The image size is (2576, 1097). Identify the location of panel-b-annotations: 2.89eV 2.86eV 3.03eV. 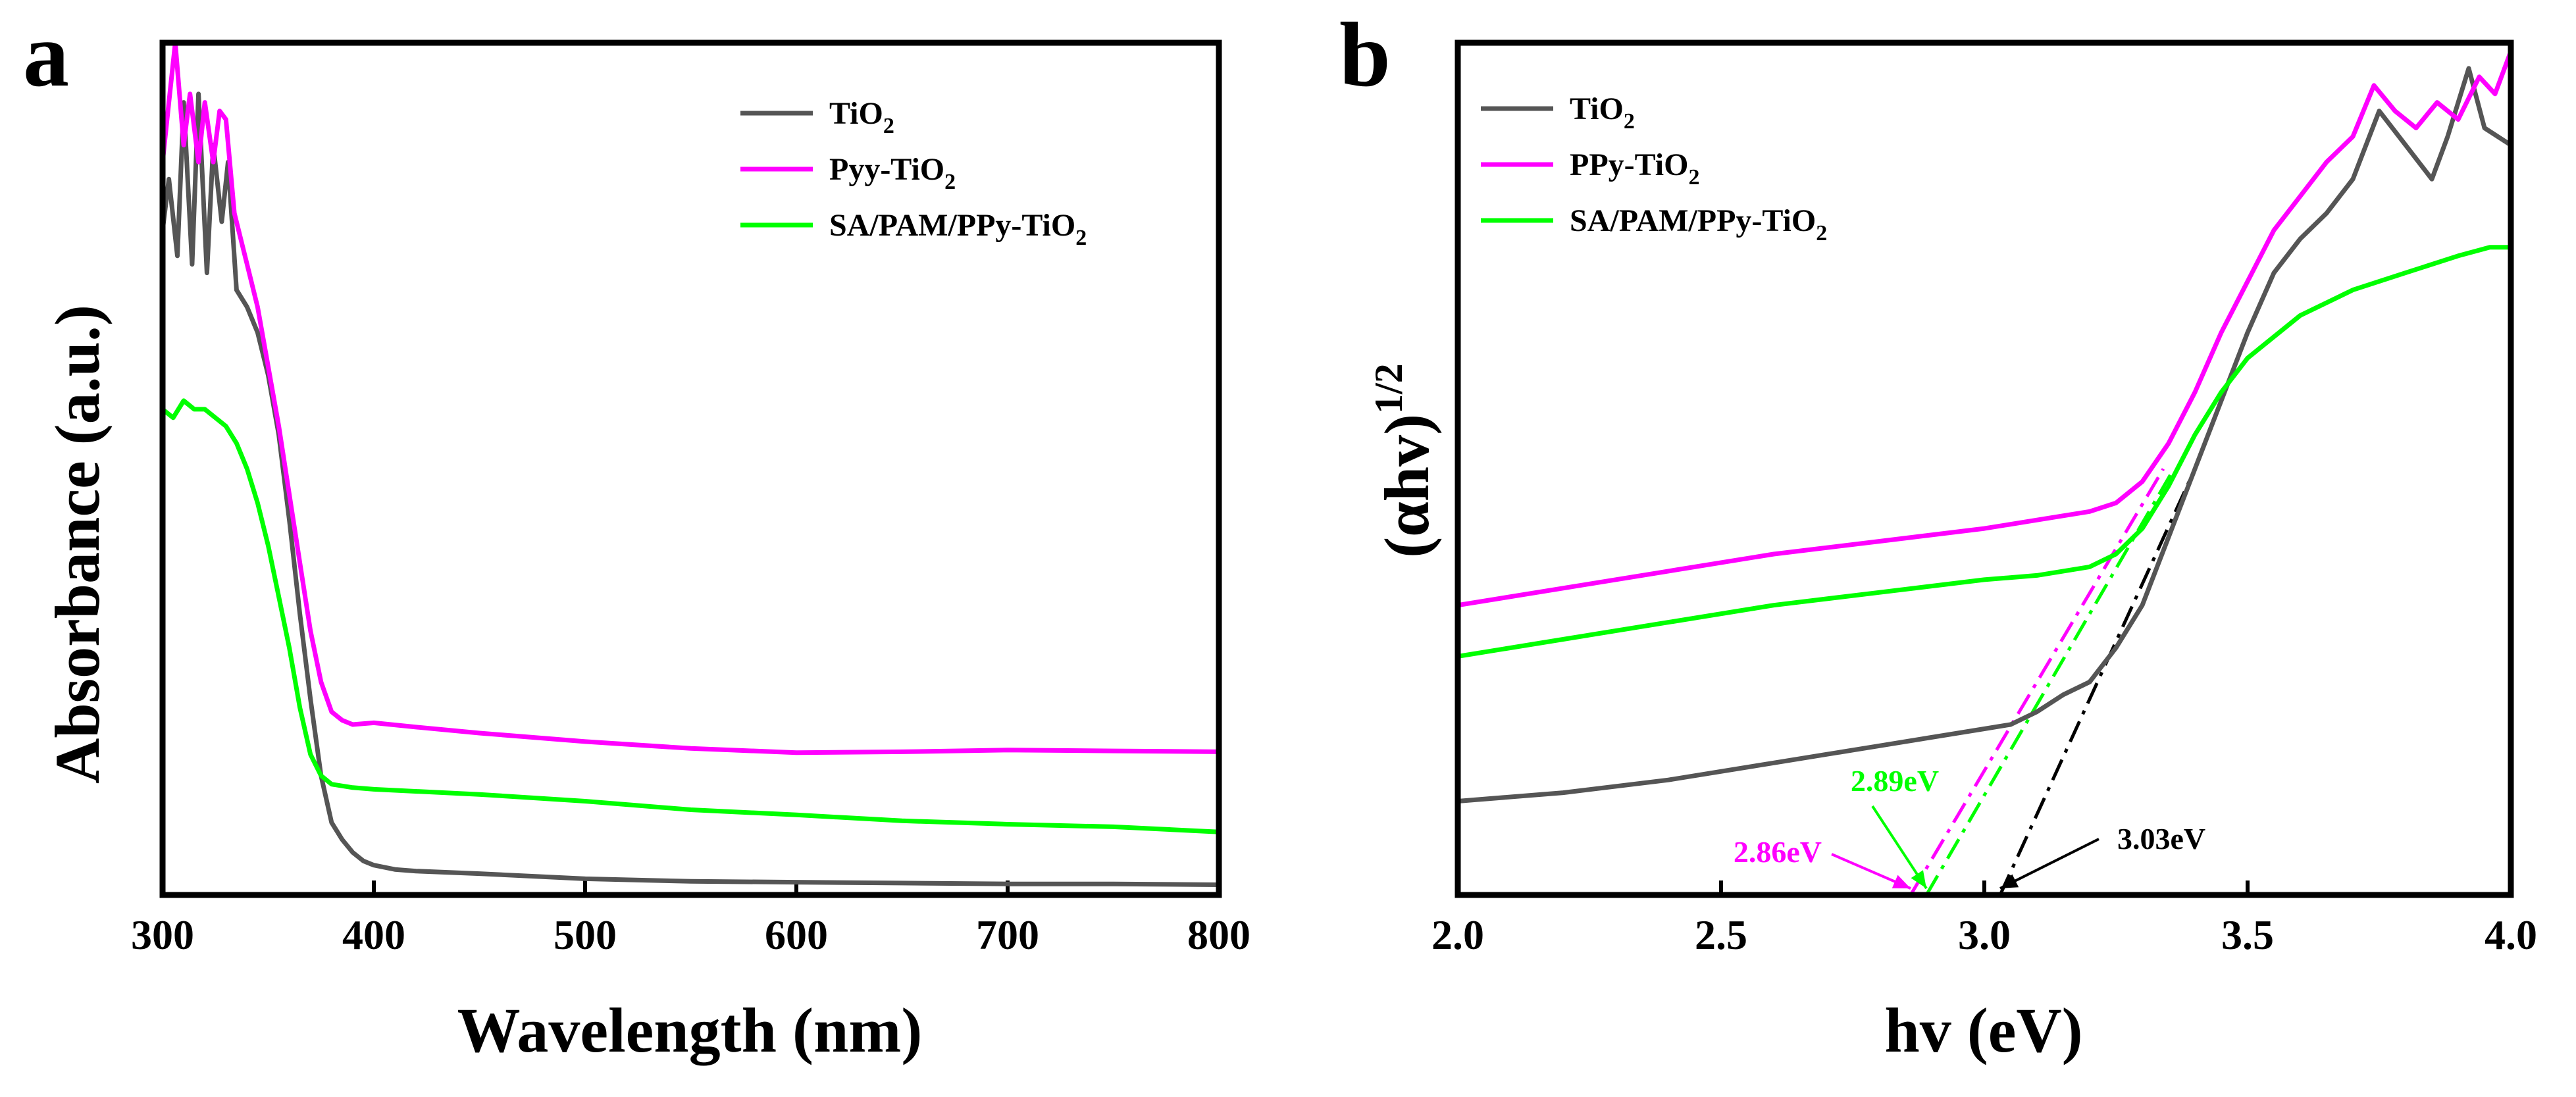
(1969, 827).